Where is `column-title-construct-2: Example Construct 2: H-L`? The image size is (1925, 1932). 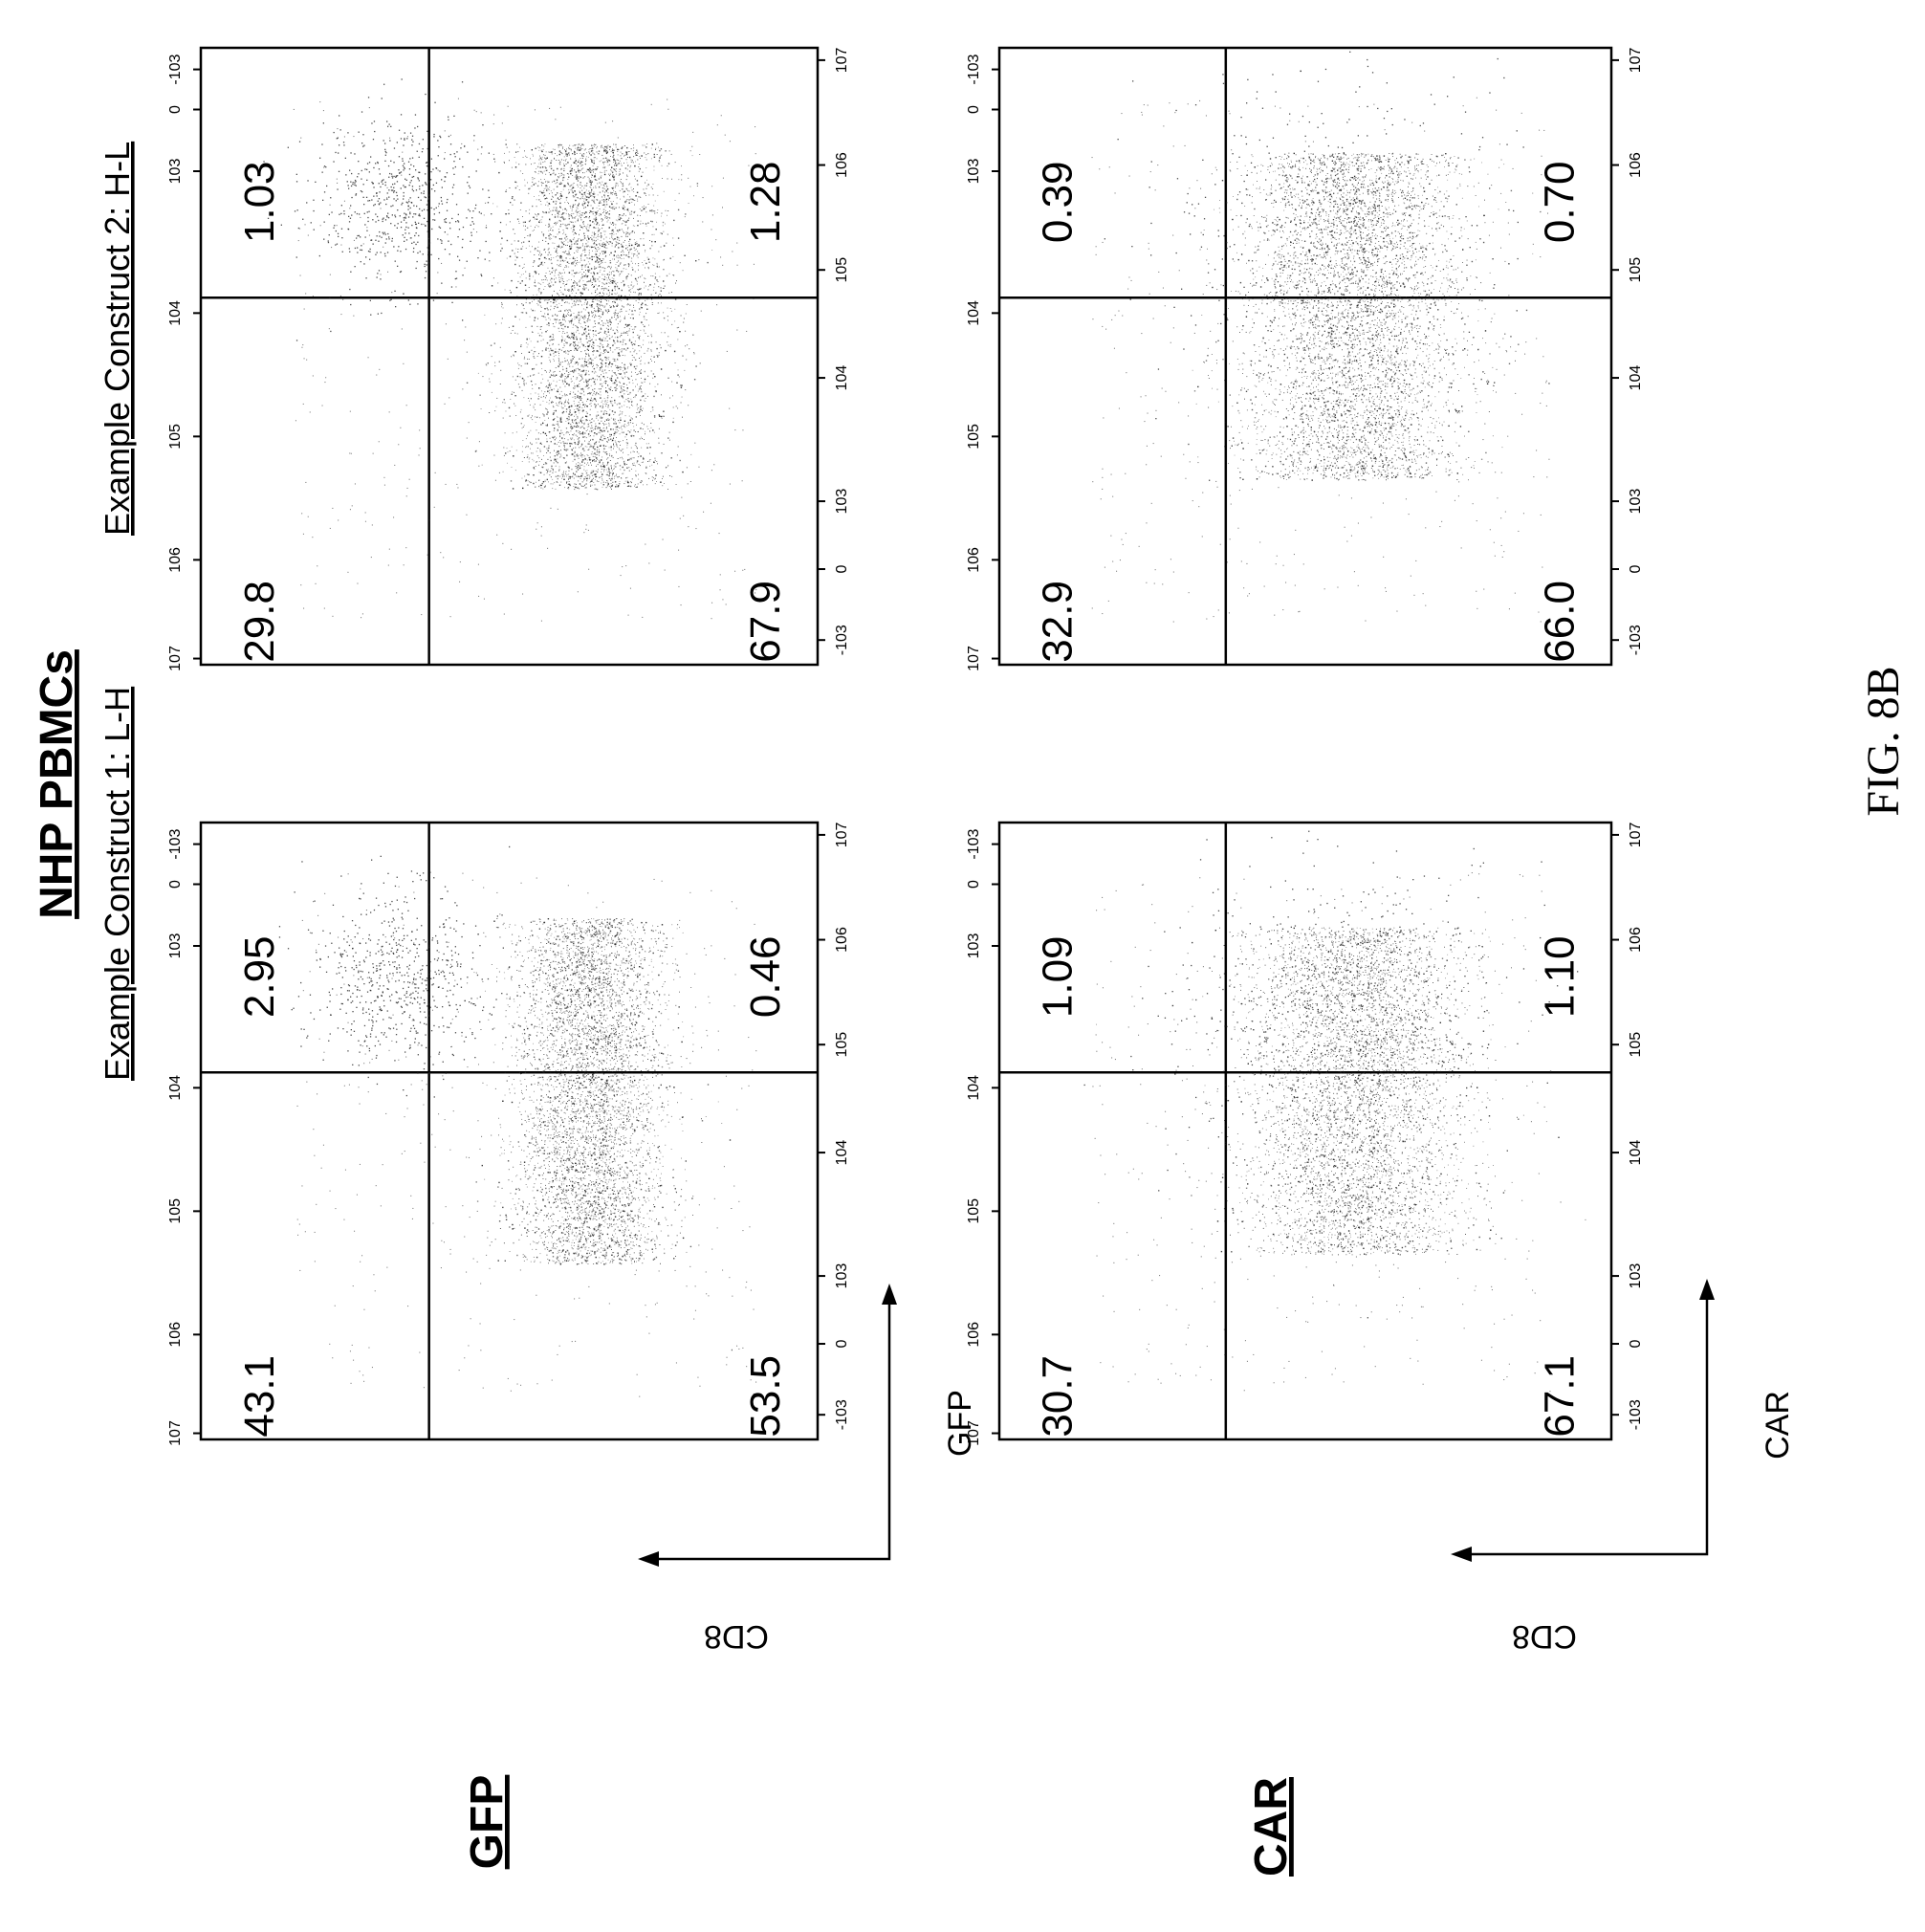 column-title-construct-2: Example Construct 2: H-L is located at coordinates (117, 339).